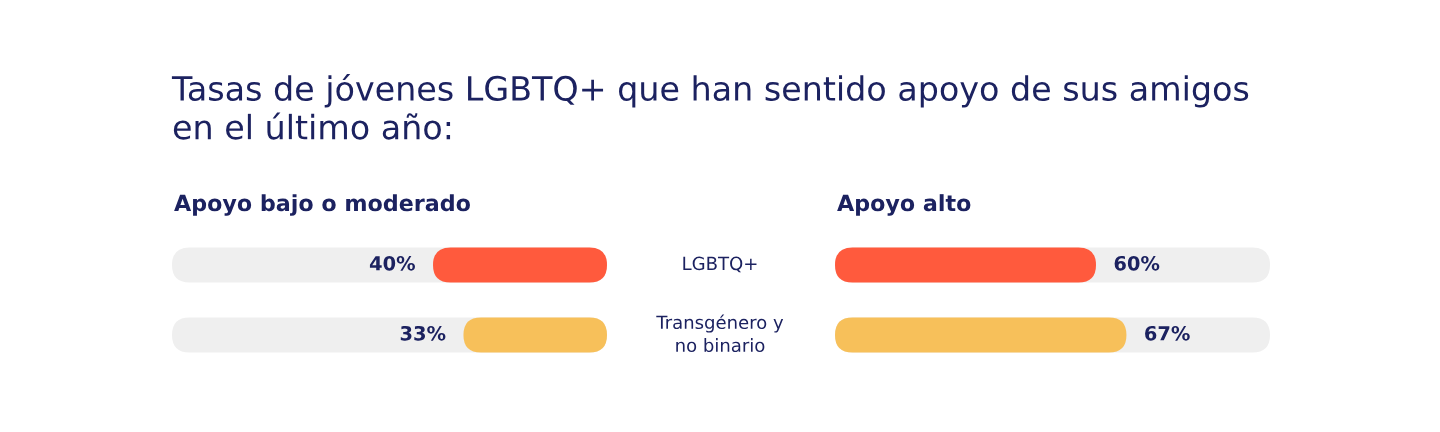  Describe the element at coordinates (904, 205) in the screenshot. I see `chart-subtitle: Apoyo alto` at that location.